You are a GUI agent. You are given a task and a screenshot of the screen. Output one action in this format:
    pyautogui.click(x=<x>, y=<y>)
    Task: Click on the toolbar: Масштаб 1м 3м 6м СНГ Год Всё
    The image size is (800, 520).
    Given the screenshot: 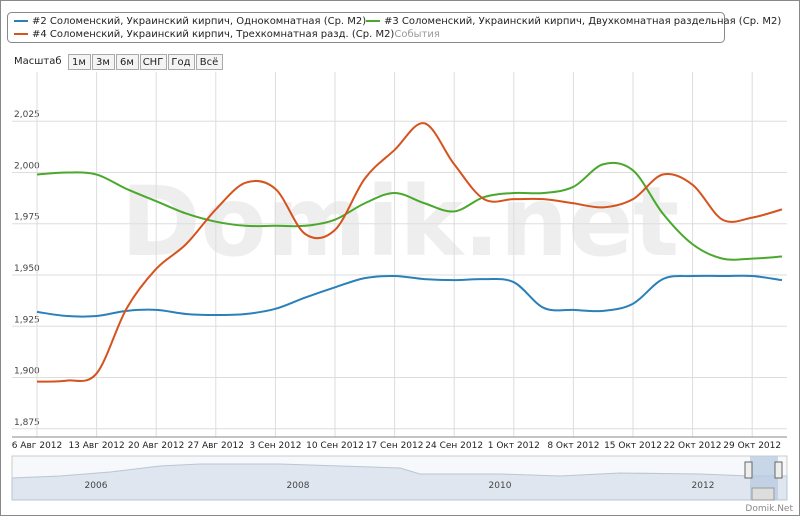 What is the action you would take?
    pyautogui.click(x=118, y=62)
    